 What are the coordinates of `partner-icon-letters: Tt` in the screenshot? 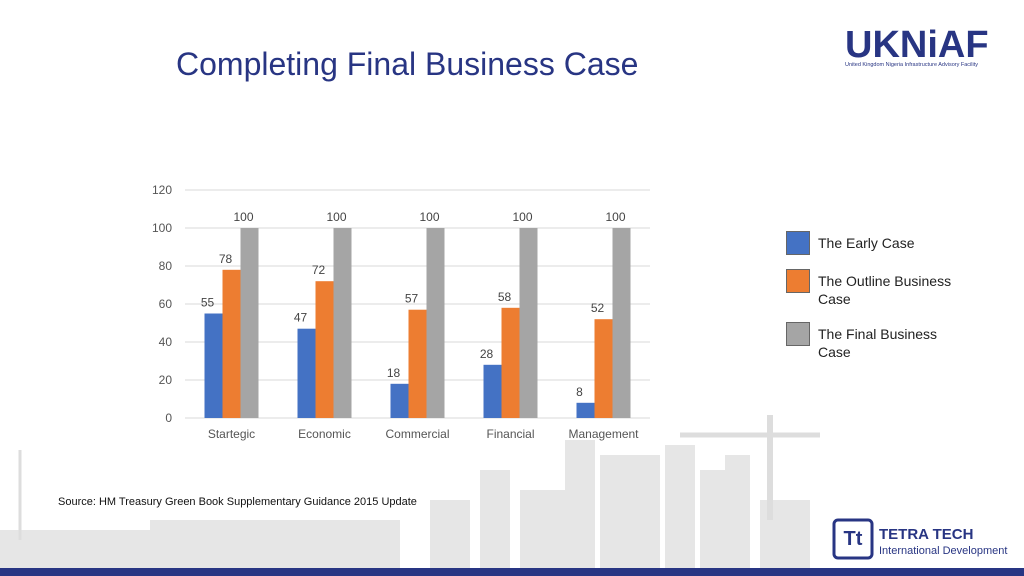 It's located at (853, 539).